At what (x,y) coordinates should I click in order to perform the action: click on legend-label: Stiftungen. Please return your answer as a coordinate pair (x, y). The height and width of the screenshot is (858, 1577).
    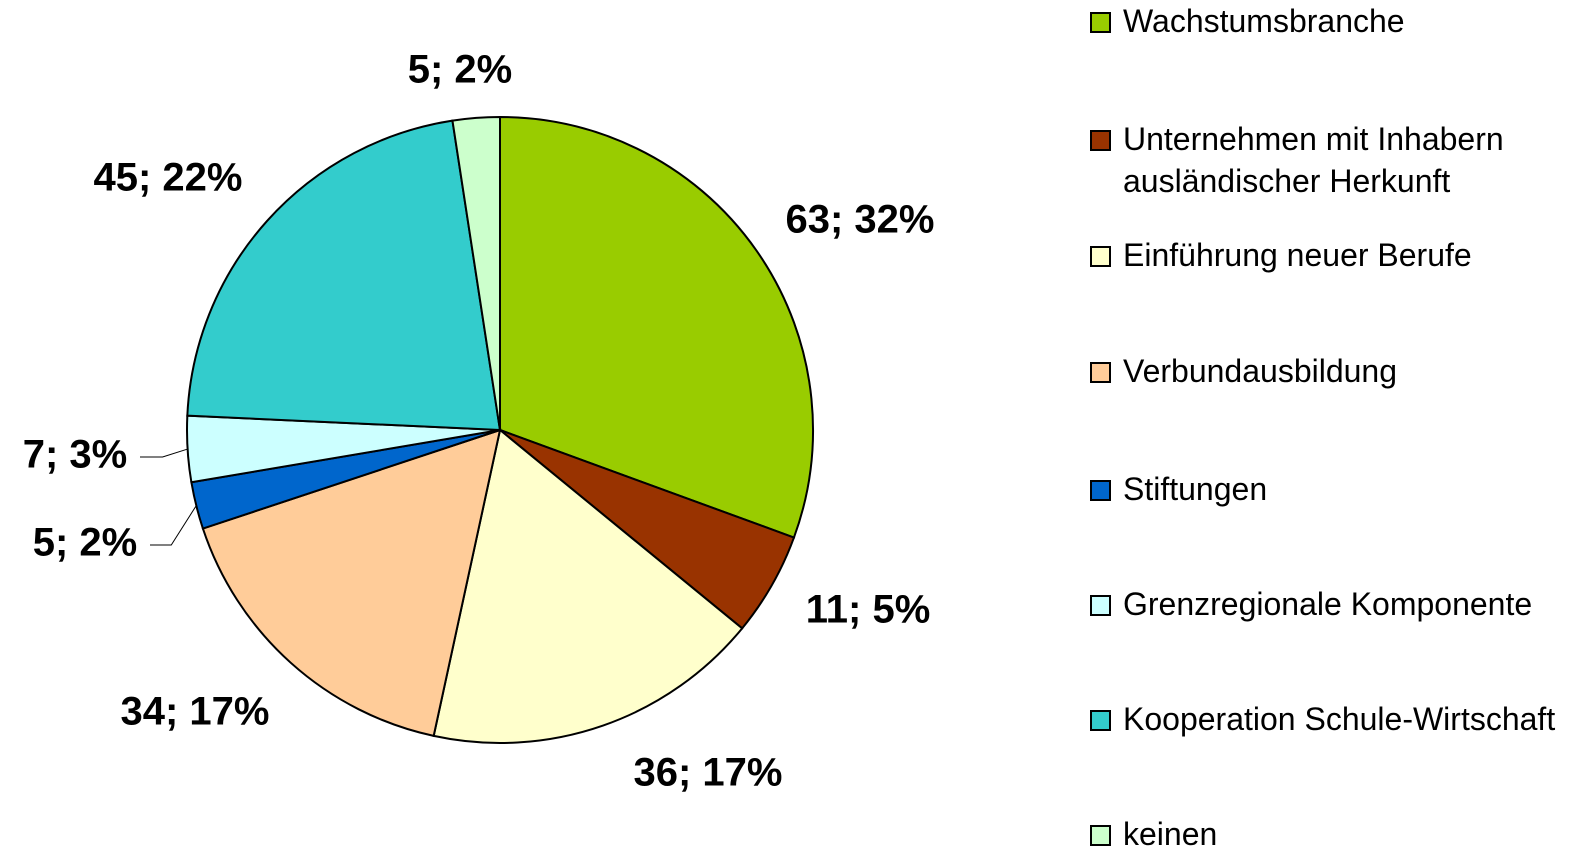
    Looking at the image, I should click on (1195, 489).